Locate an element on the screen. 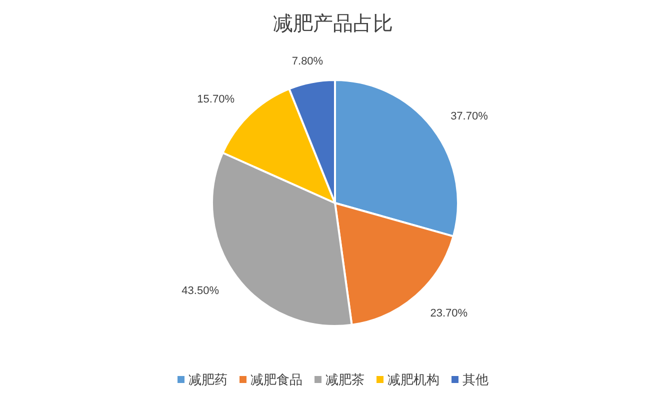  legend-label: 减肥药 is located at coordinates (208, 379).